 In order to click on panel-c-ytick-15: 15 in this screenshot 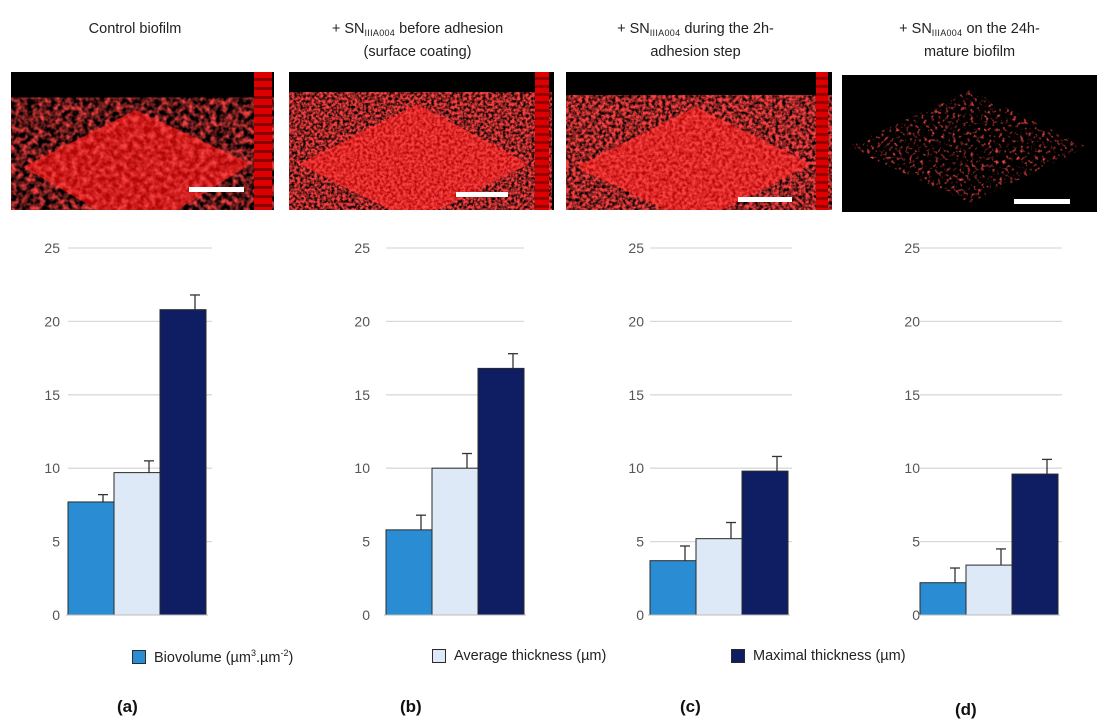, I will do `click(636, 395)`.